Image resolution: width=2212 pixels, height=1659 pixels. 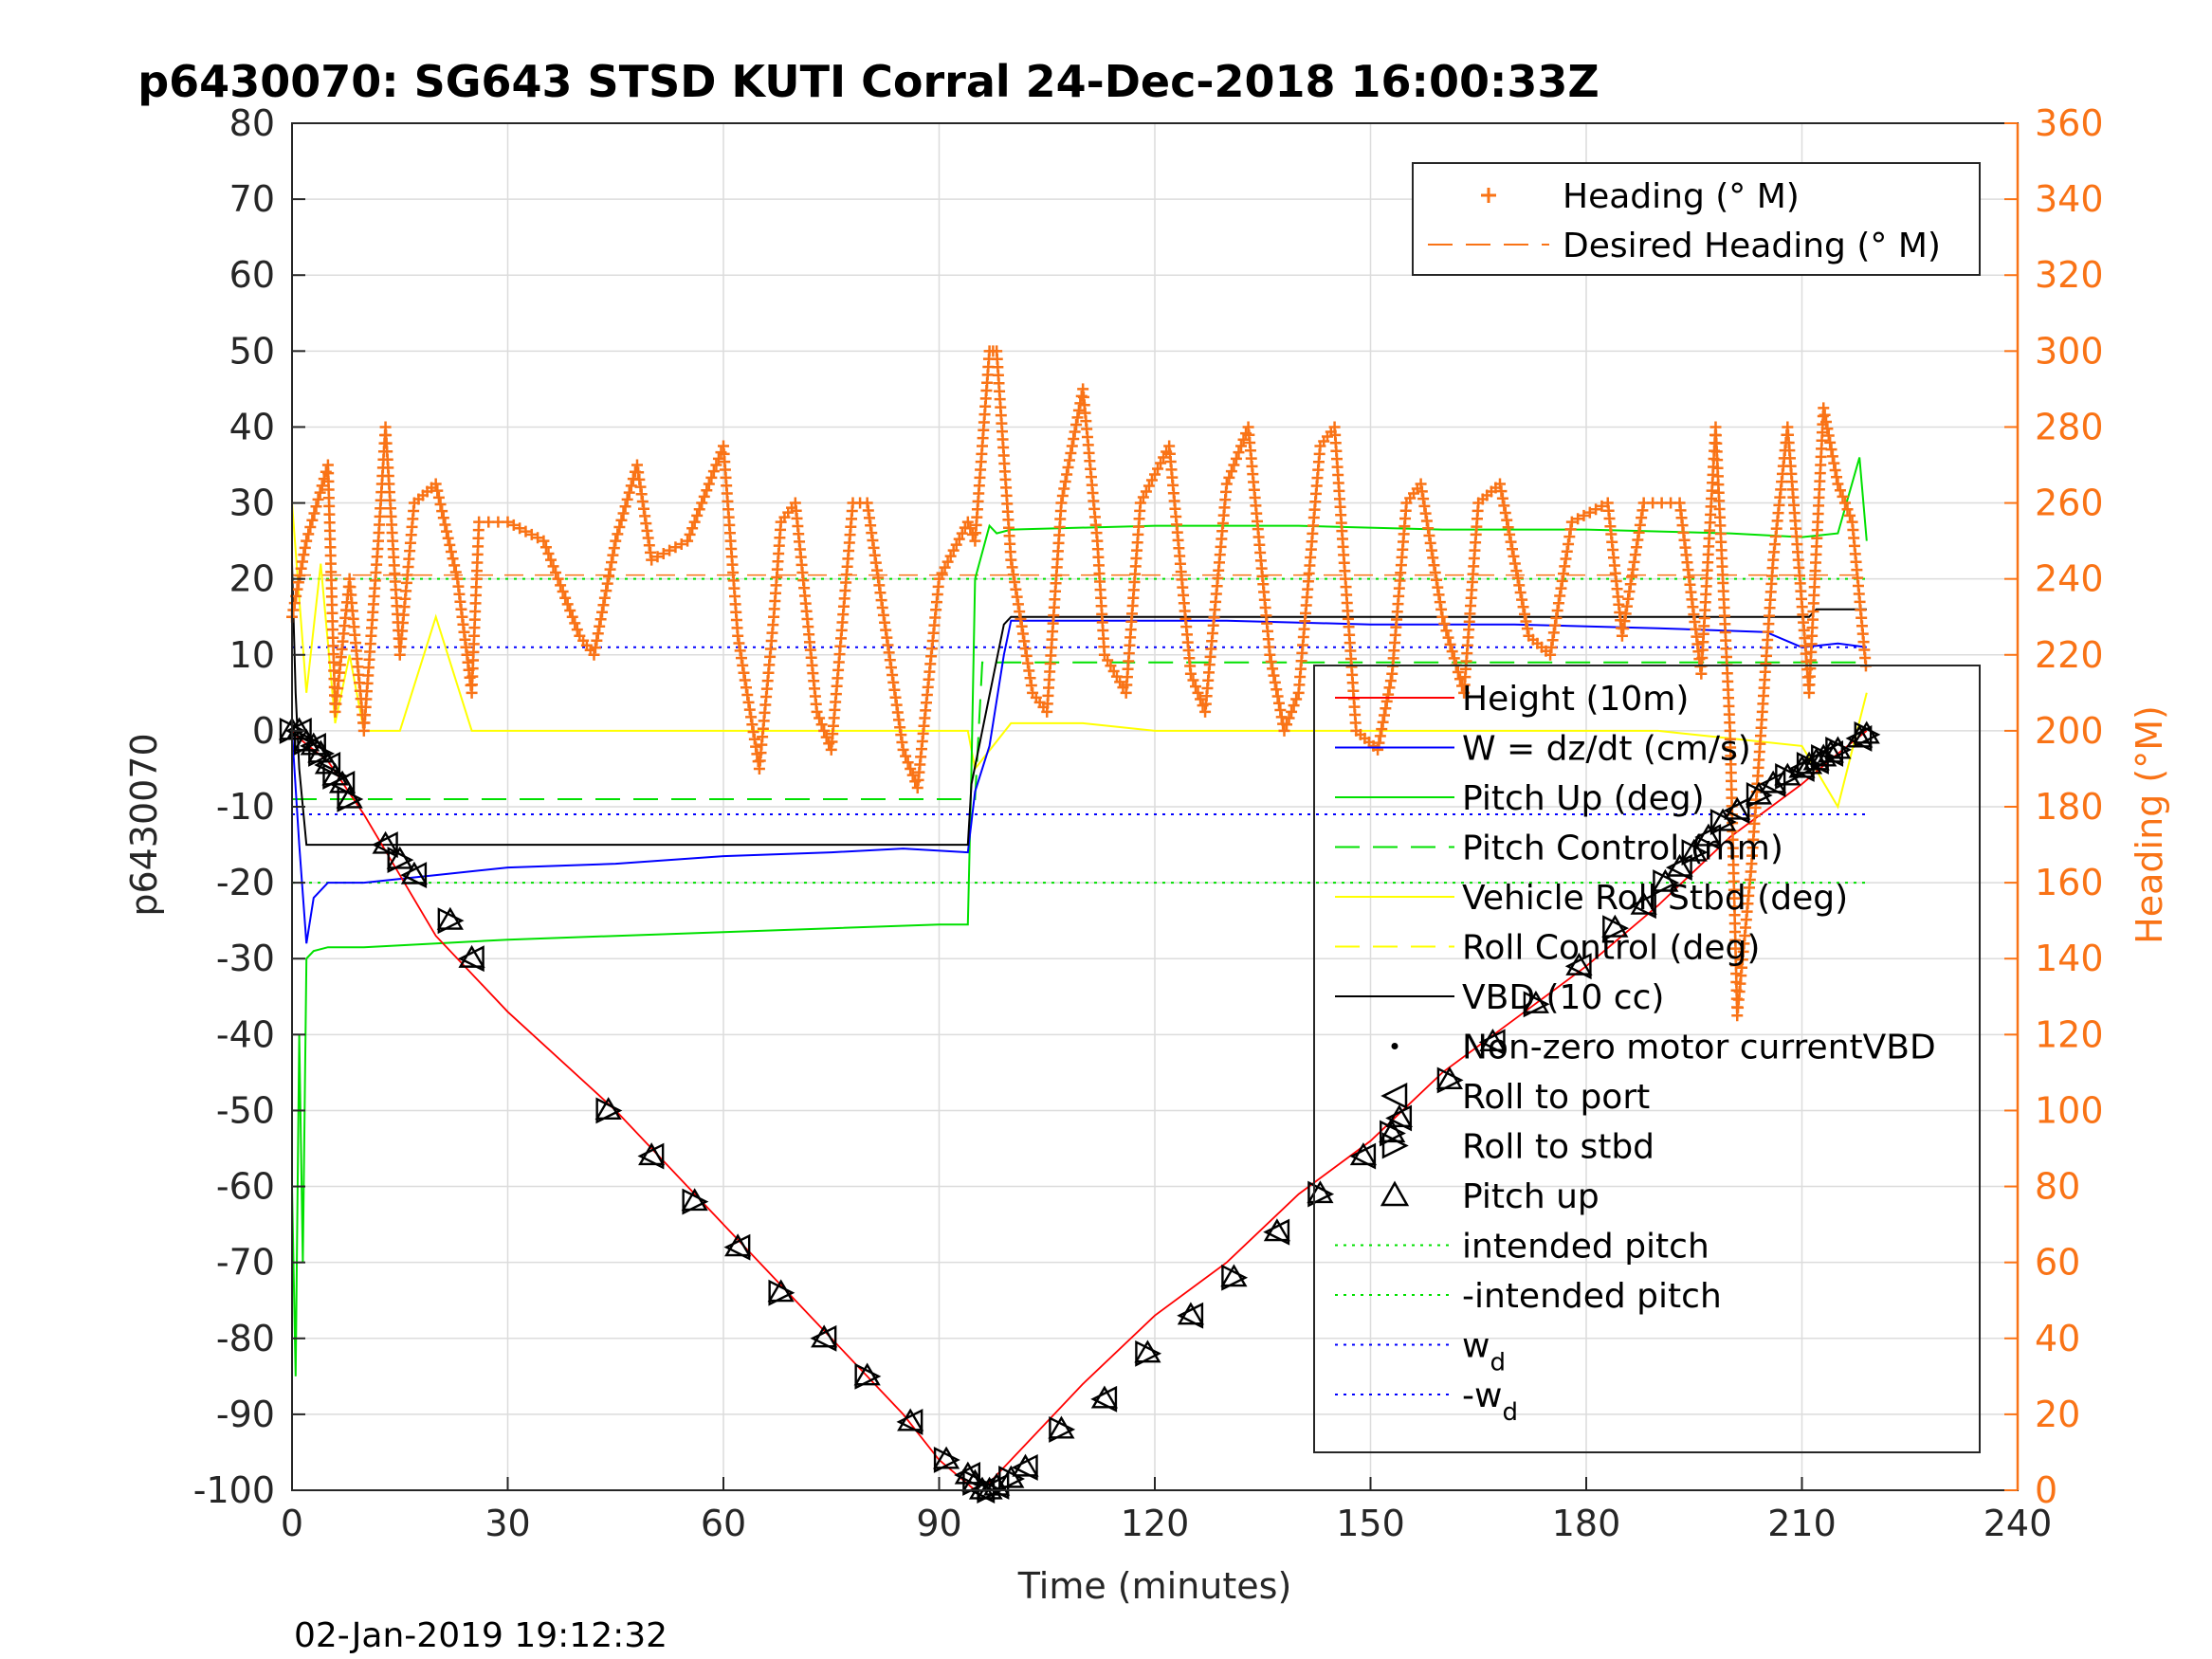 What do you see at coordinates (1699, 1048) in the screenshot?
I see `legend-main-label: Non-zero motor currentVBD` at bounding box center [1699, 1048].